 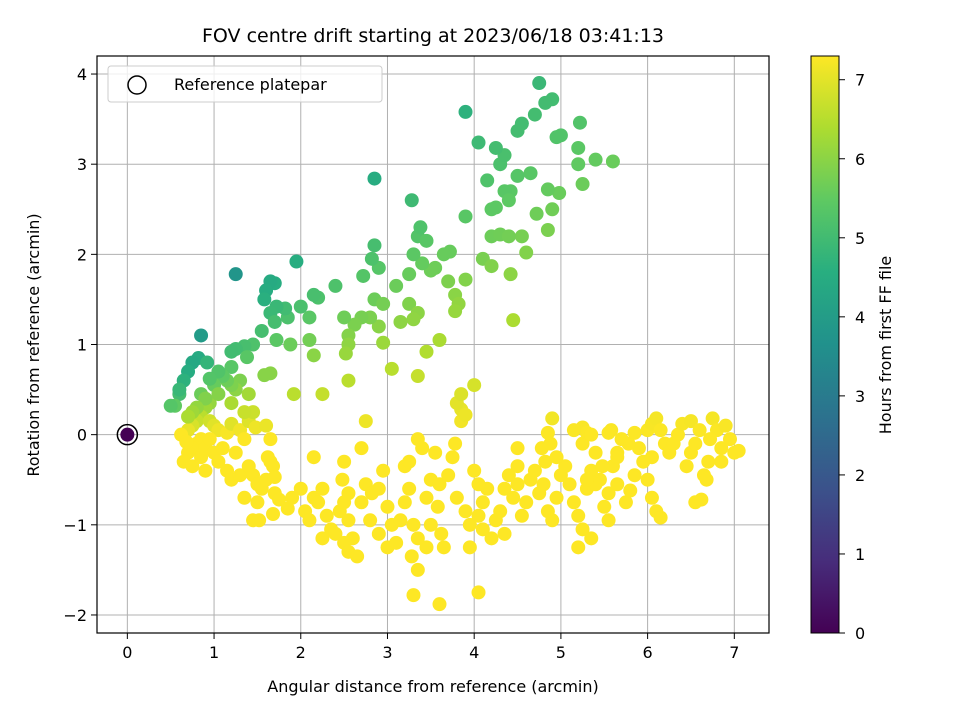 I want to click on legend-box, so click(x=245, y=84).